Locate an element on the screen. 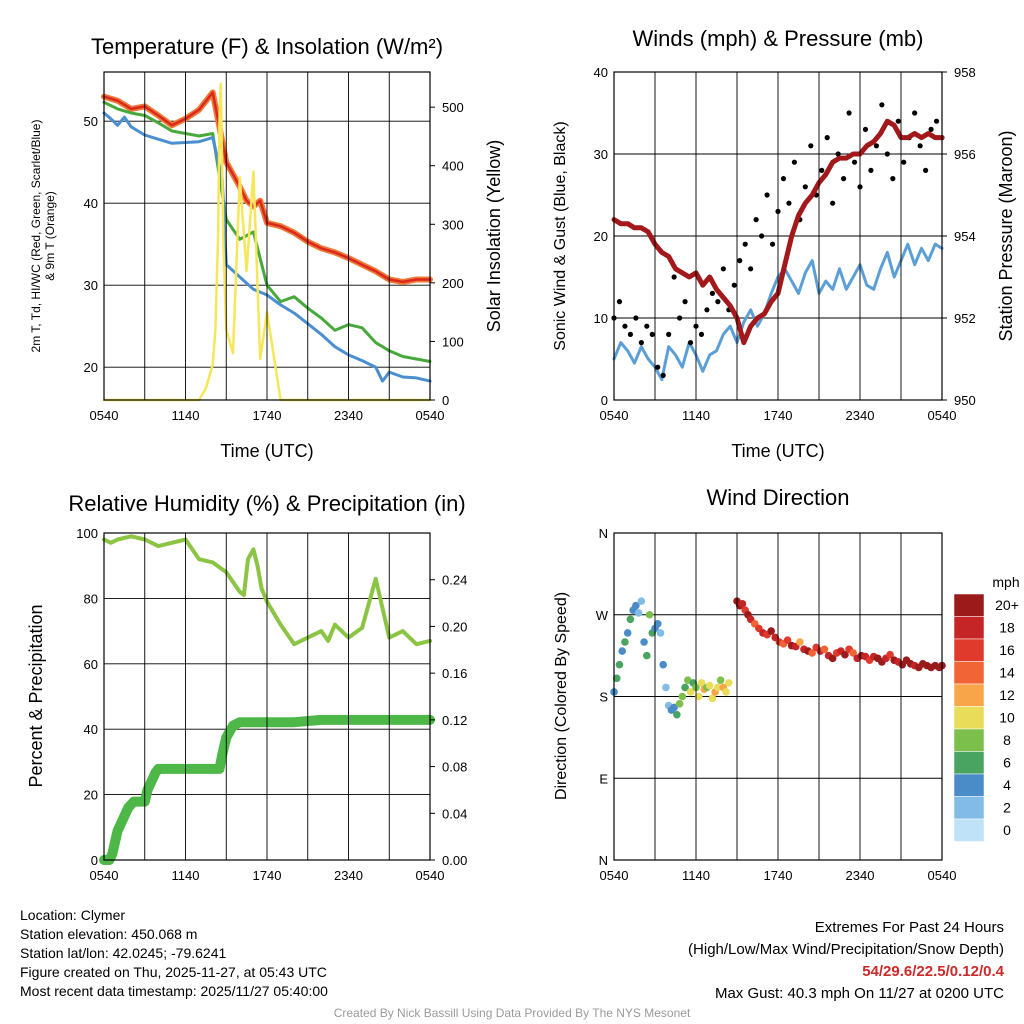 The height and width of the screenshot is (1024, 1024). y-tick-label: 80 is located at coordinates (91, 598).